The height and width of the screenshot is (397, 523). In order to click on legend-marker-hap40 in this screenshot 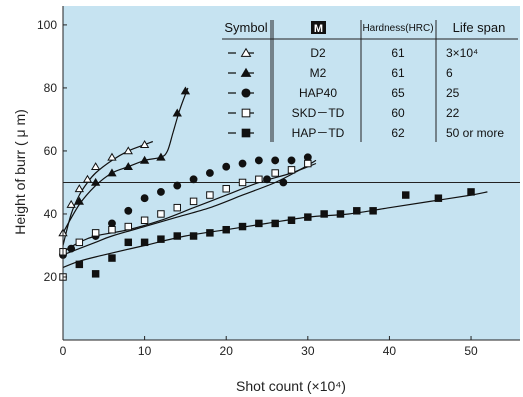, I will do `click(246, 93)`.